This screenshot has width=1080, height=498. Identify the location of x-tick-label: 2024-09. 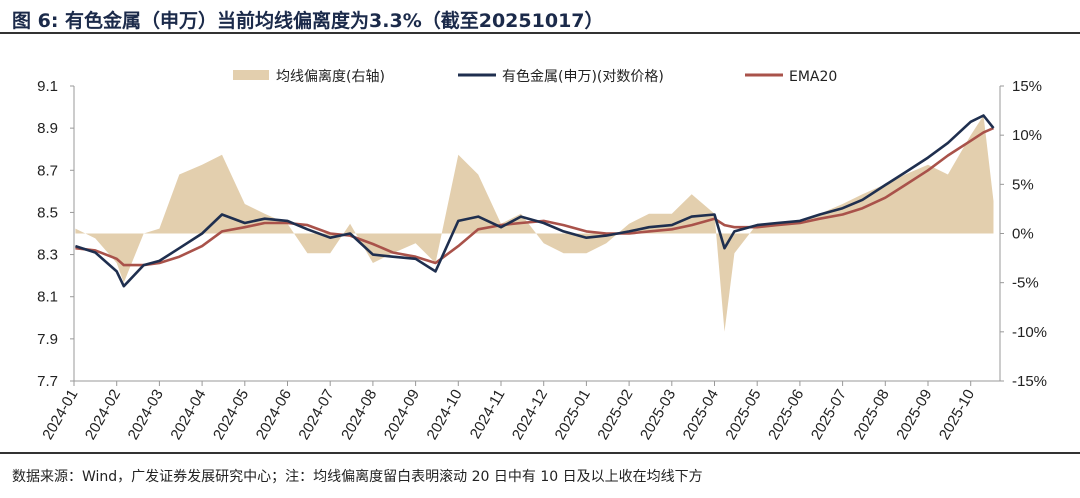
(402, 415).